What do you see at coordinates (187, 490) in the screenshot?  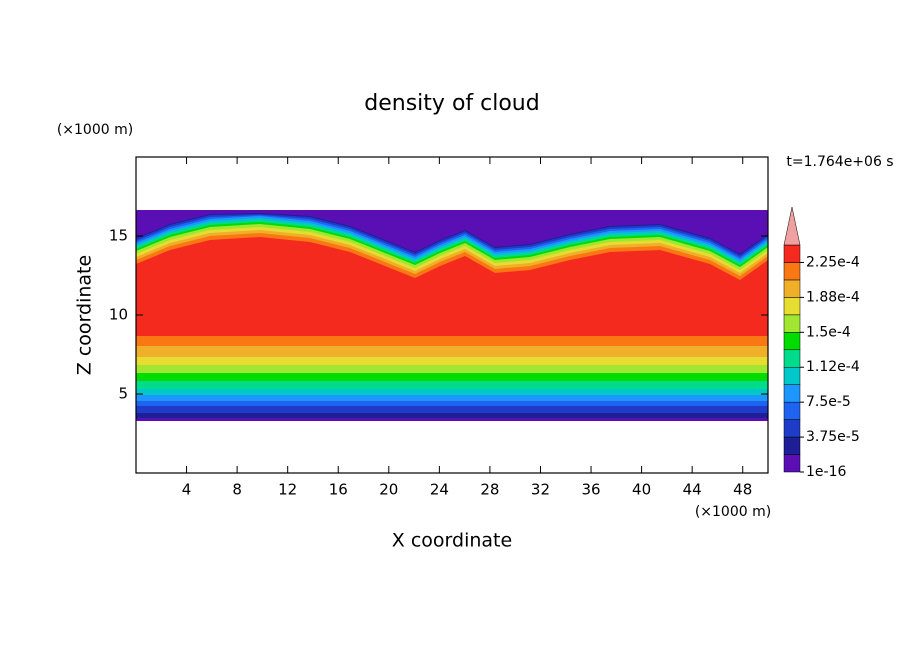 I see `x-tick-label: 4` at bounding box center [187, 490].